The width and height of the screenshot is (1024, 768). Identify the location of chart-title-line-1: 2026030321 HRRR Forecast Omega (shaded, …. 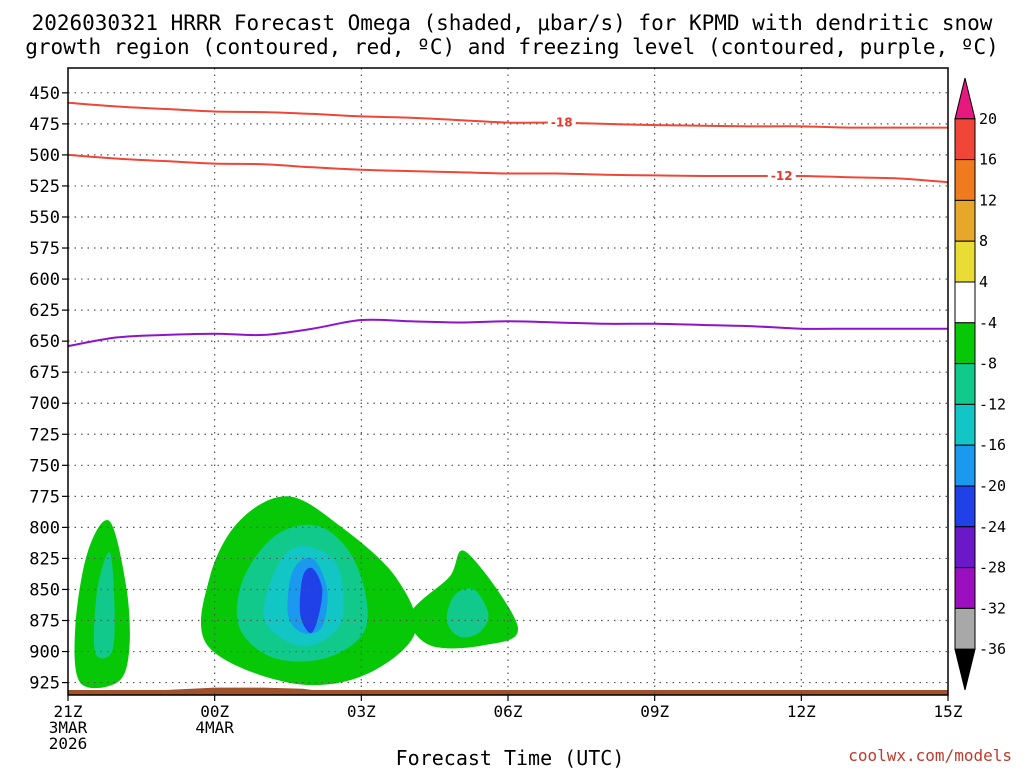
(512, 23).